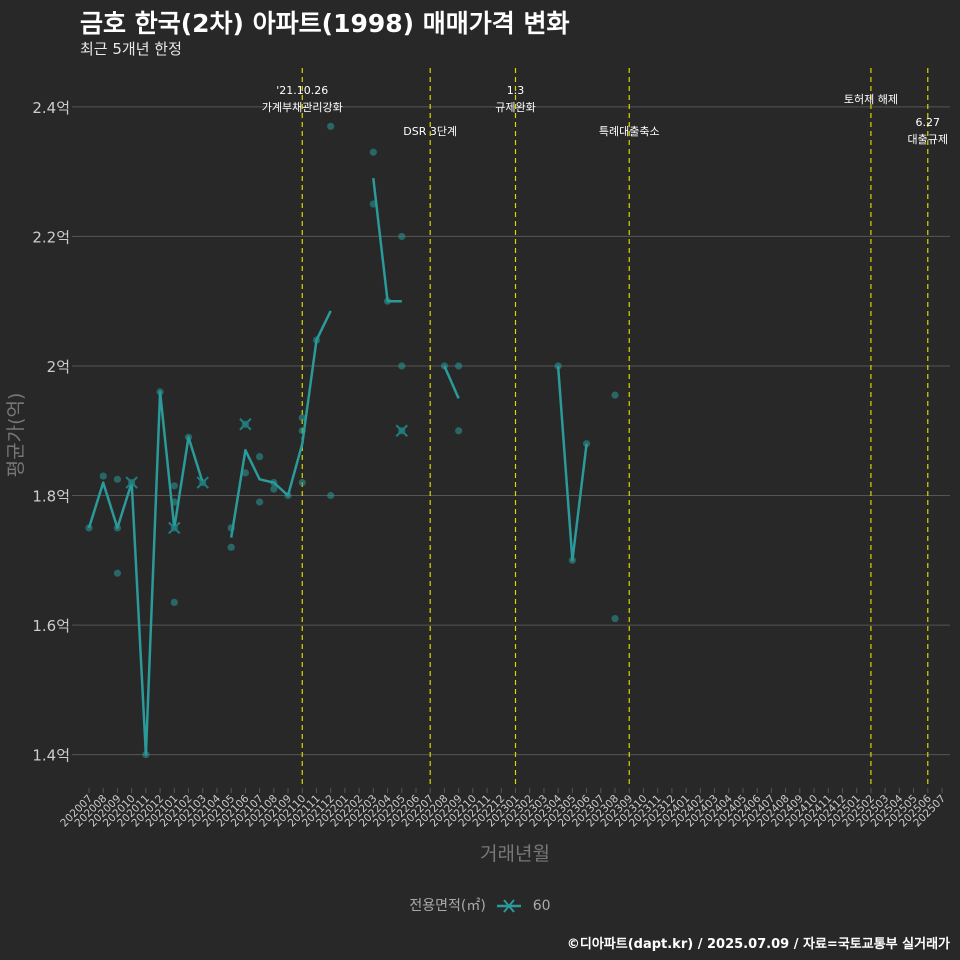  What do you see at coordinates (509, 906) in the screenshot?
I see `legend-swatch-icon` at bounding box center [509, 906].